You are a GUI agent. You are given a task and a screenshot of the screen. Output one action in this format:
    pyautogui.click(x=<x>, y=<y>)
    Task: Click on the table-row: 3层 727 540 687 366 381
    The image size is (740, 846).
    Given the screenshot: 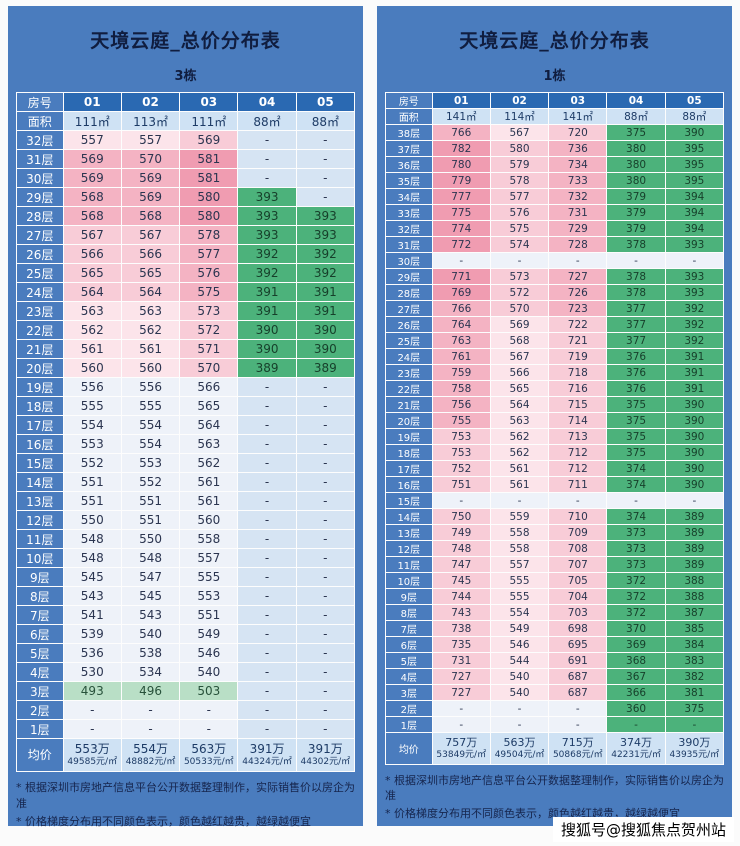 What is the action you would take?
    pyautogui.click(x=555, y=692)
    